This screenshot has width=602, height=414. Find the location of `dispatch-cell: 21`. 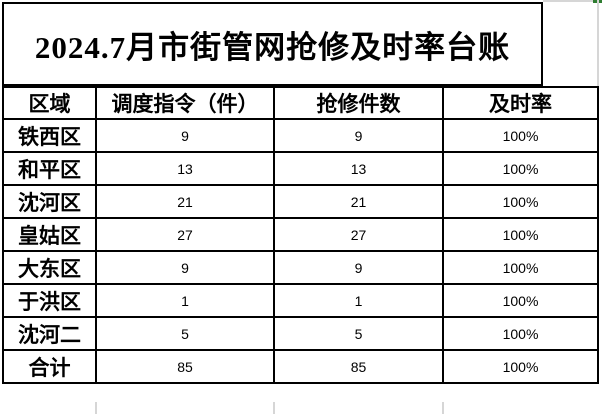

dispatch-cell: 21 is located at coordinates (185, 201).